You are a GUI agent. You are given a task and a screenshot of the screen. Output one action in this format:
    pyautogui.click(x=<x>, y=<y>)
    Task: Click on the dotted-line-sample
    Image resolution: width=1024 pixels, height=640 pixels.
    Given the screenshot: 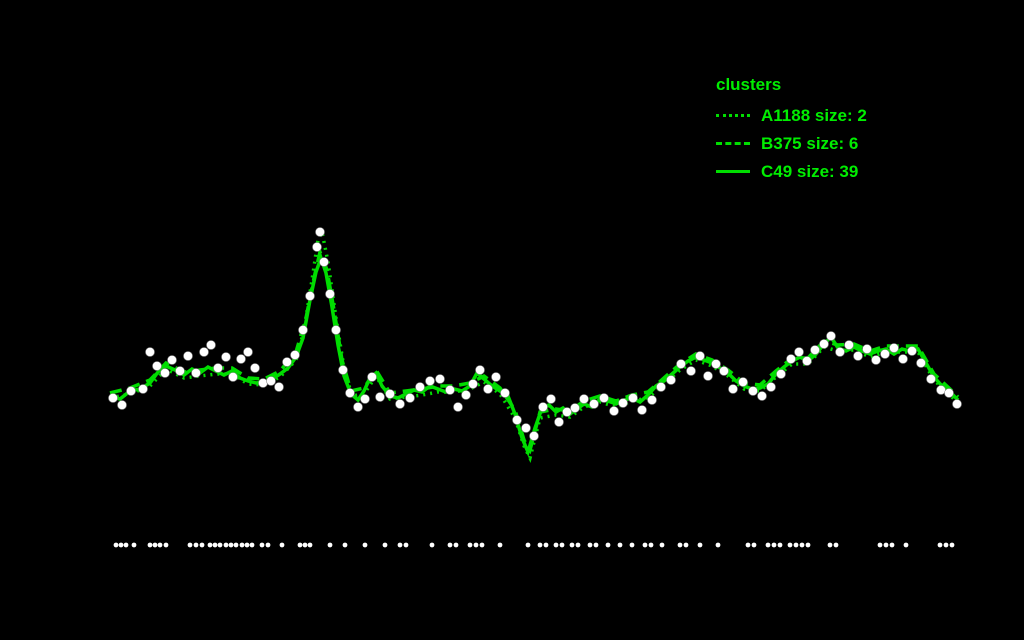 What is the action you would take?
    pyautogui.click(x=733, y=115)
    